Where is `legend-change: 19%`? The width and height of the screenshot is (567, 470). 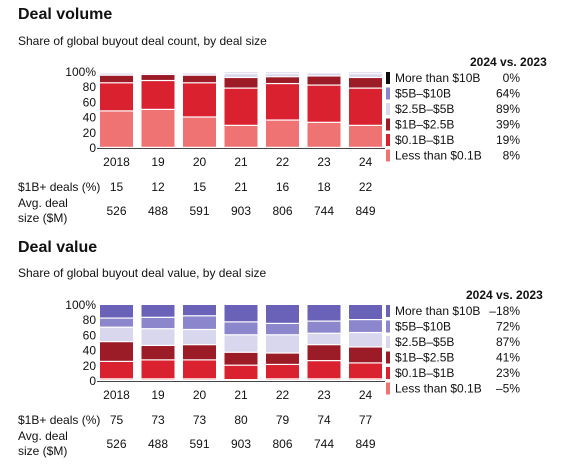 legend-change: 19% is located at coordinates (508, 140).